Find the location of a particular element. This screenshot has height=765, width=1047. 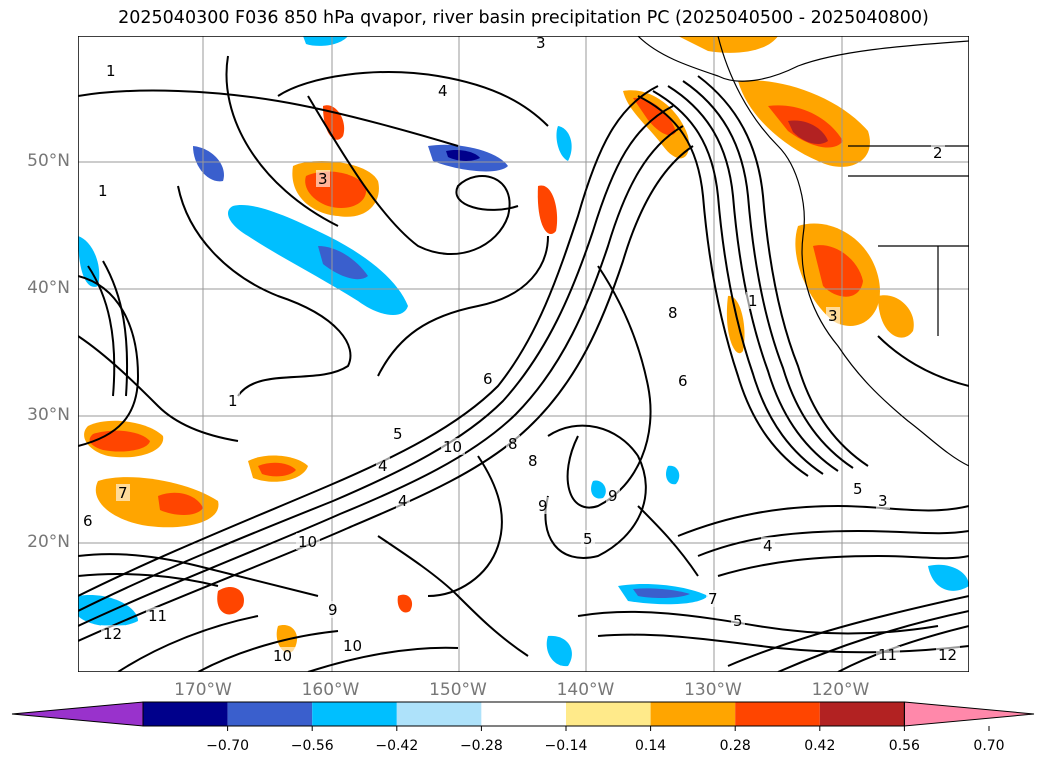

colorbar-tick-label: 0.28 is located at coordinates (735, 746).